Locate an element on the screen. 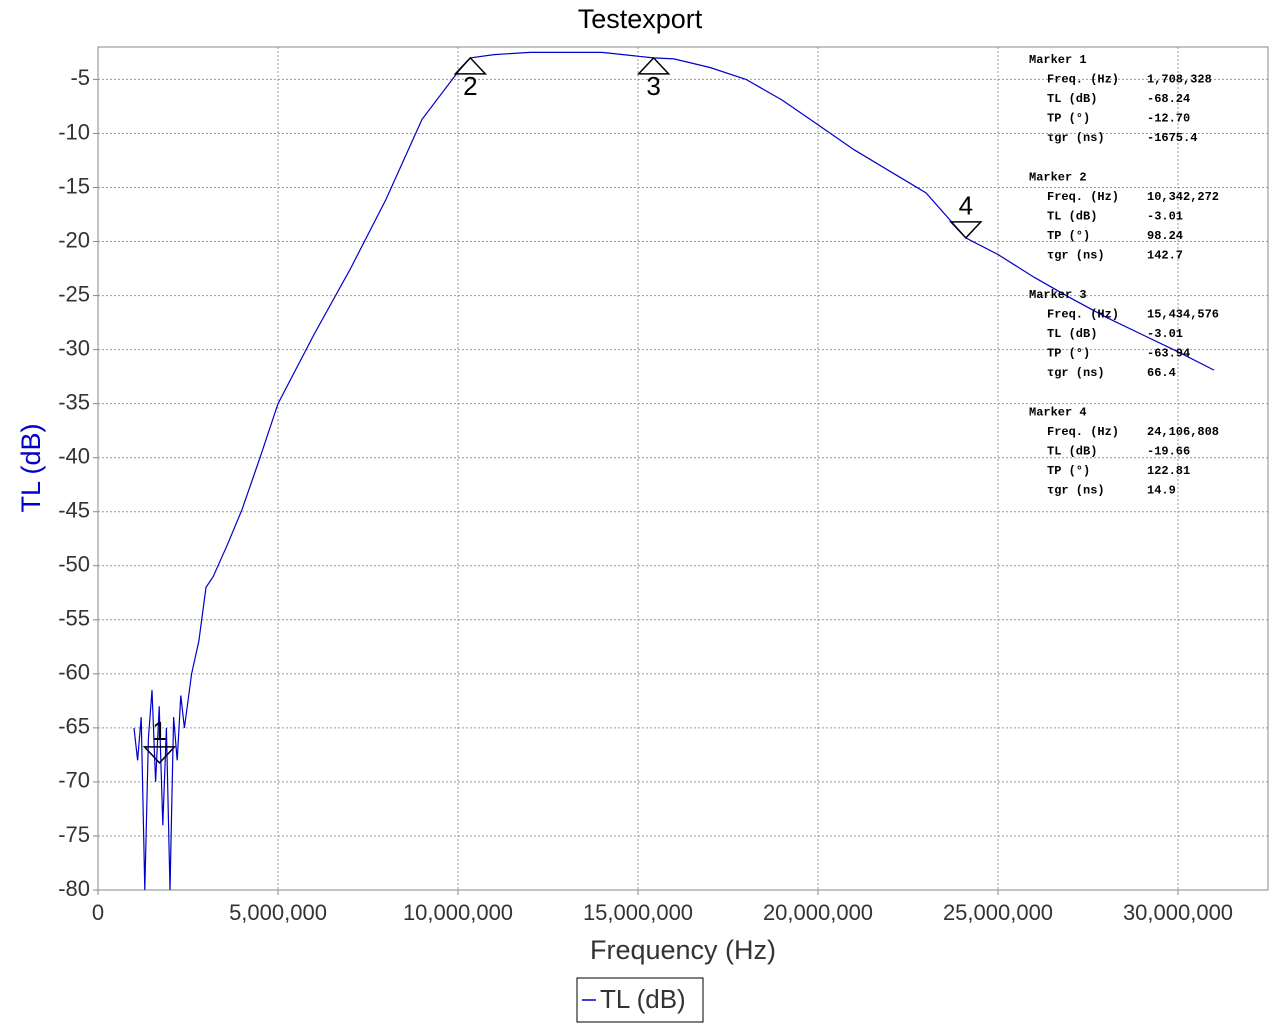 This screenshot has height=1029, width=1280. marker-info-value: -1675.4 is located at coordinates (1172, 138).